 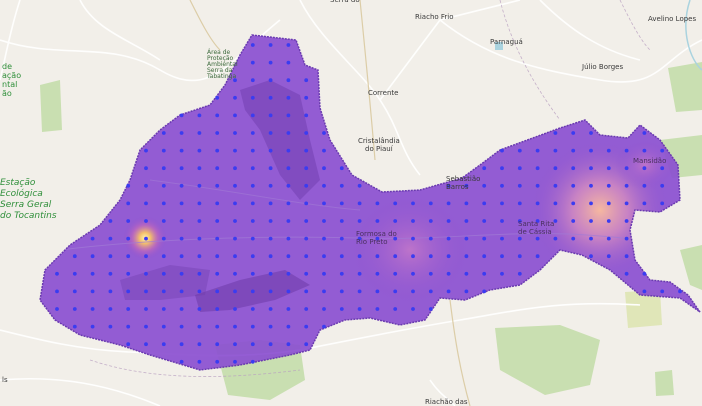 I want to click on place-label-top-fragment: Serra do, so click(x=345, y=2).